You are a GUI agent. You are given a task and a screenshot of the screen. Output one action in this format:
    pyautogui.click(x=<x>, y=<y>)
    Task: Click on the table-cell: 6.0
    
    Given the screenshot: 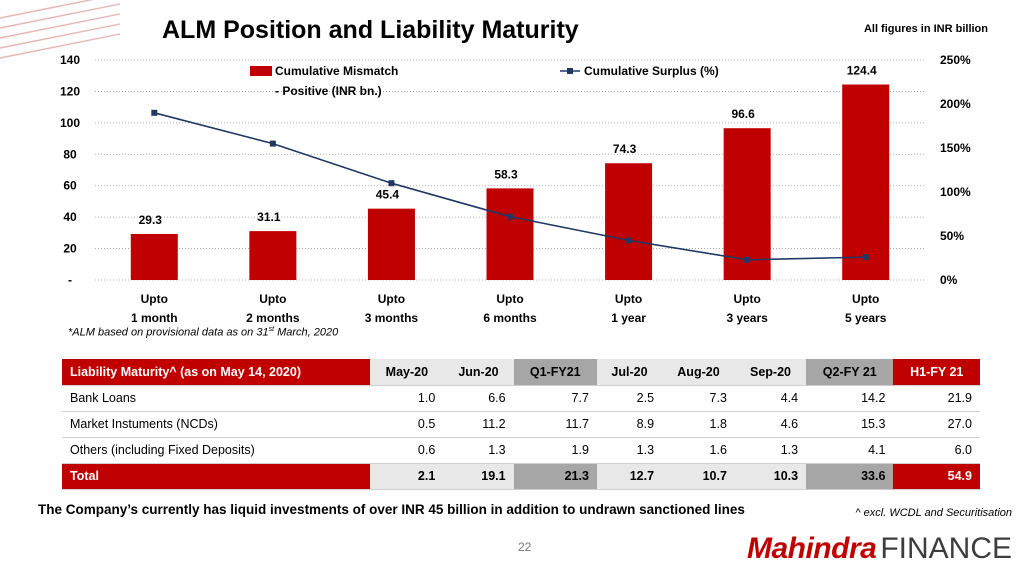 What is the action you would take?
    pyautogui.click(x=936, y=450)
    